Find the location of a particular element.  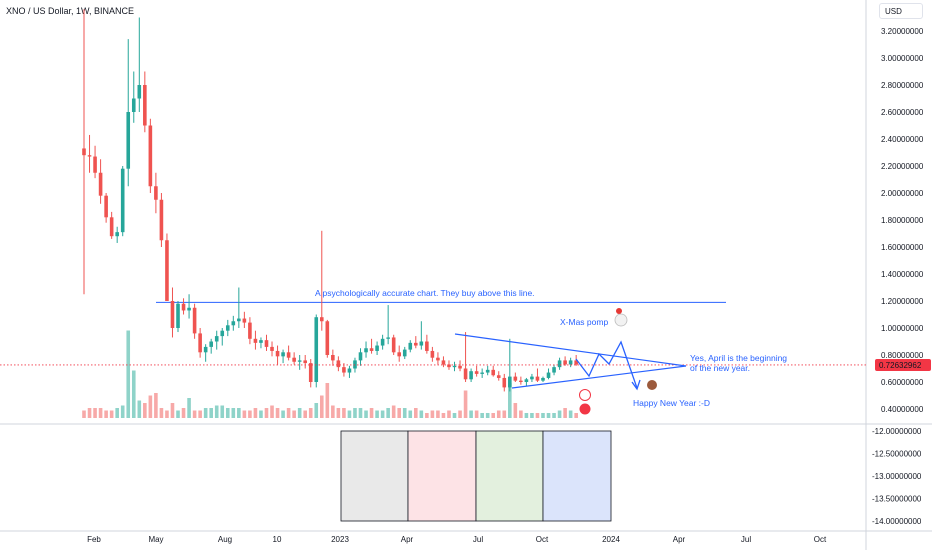

time-tick-label: Jul is located at coordinates (478, 539).